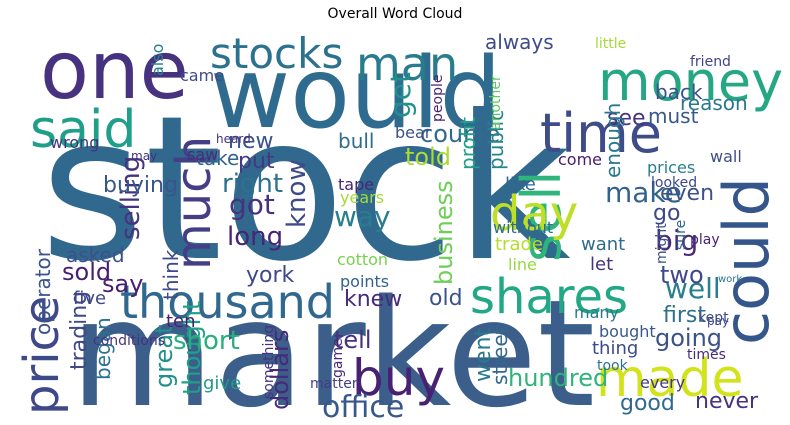 The width and height of the screenshot is (790, 425). What do you see at coordinates (673, 116) in the screenshot?
I see `word-must: must` at bounding box center [673, 116].